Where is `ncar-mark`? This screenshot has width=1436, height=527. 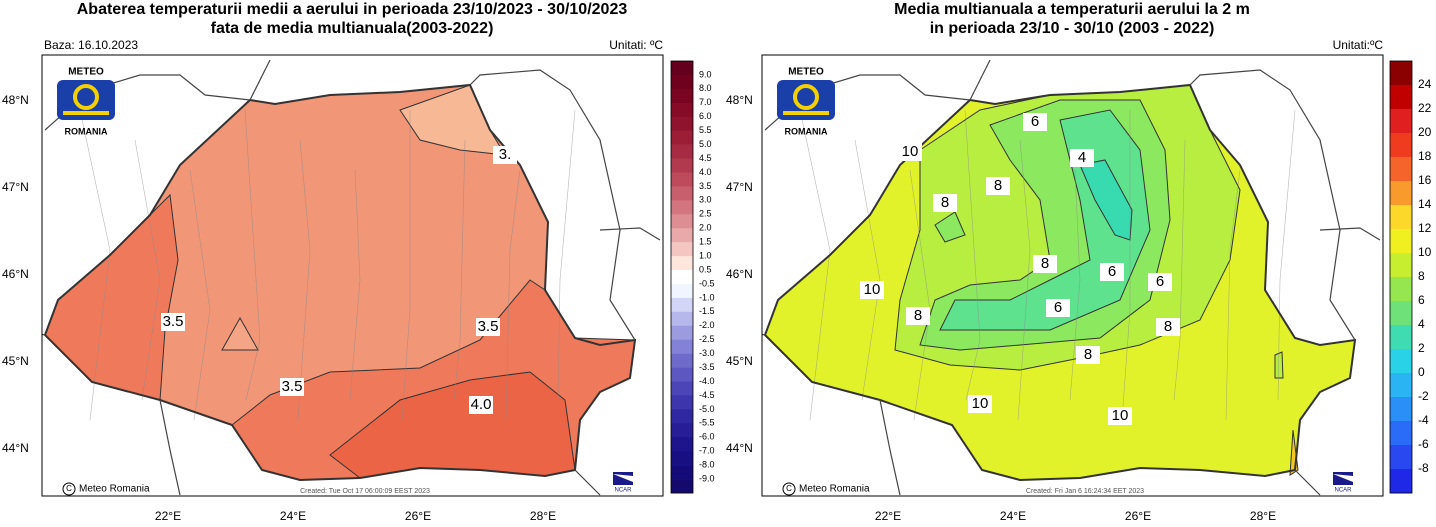 ncar-mark is located at coordinates (623, 478).